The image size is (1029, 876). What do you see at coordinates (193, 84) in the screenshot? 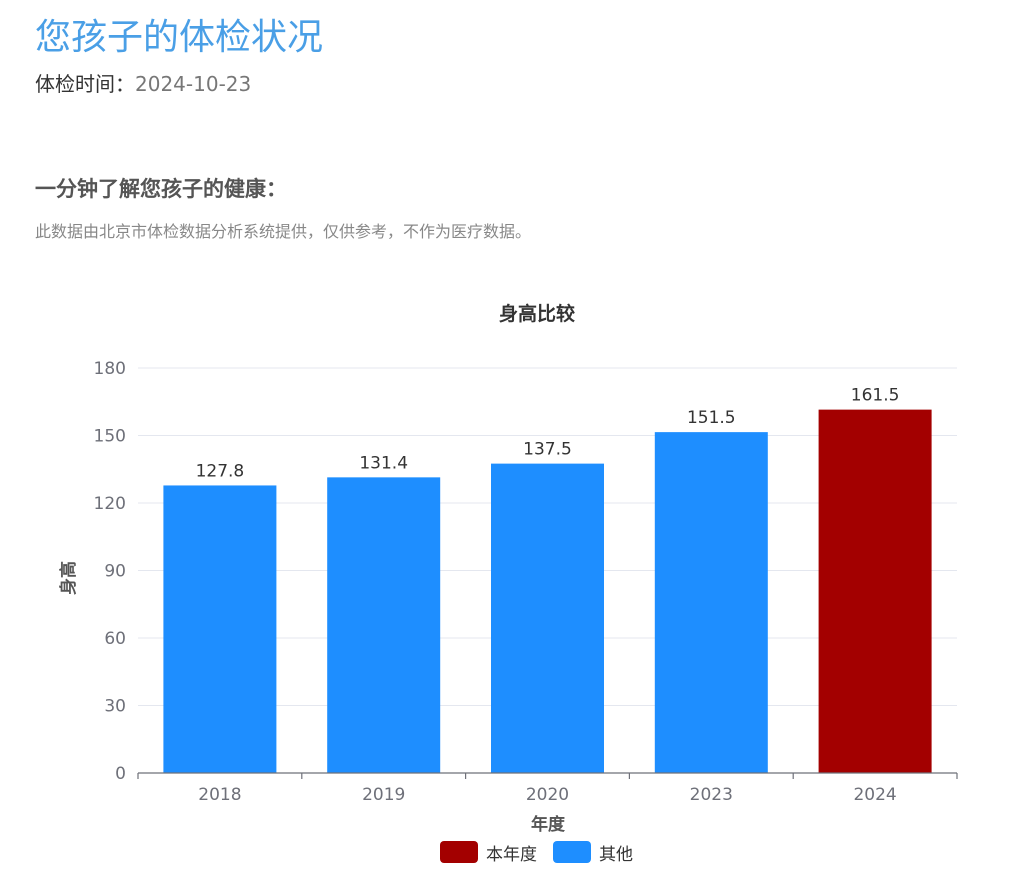
I see `exam-date-value: 2024-10-23` at bounding box center [193, 84].